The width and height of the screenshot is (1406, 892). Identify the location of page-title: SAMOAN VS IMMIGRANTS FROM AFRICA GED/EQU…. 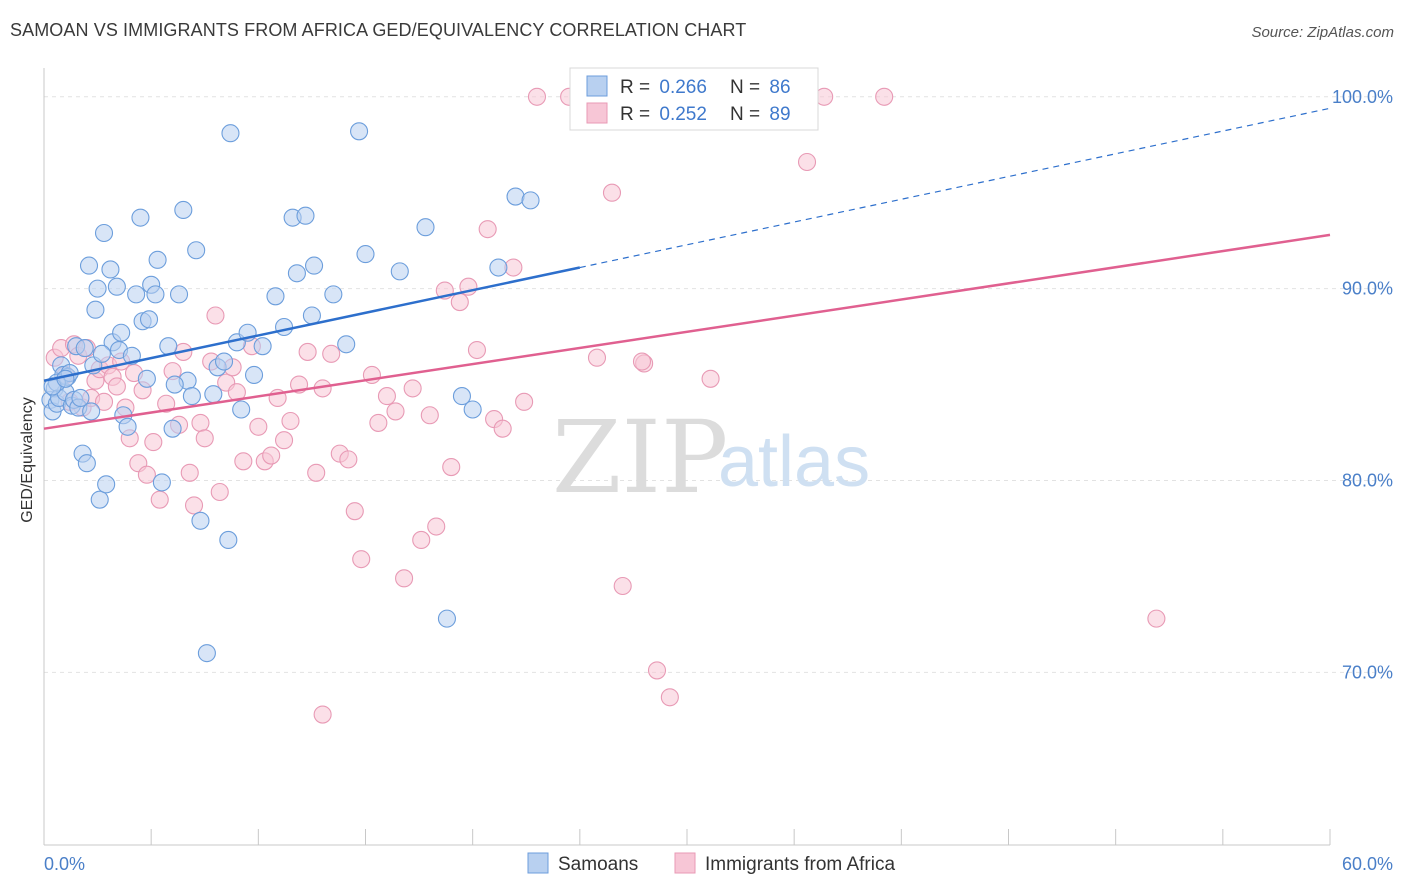
(378, 30).